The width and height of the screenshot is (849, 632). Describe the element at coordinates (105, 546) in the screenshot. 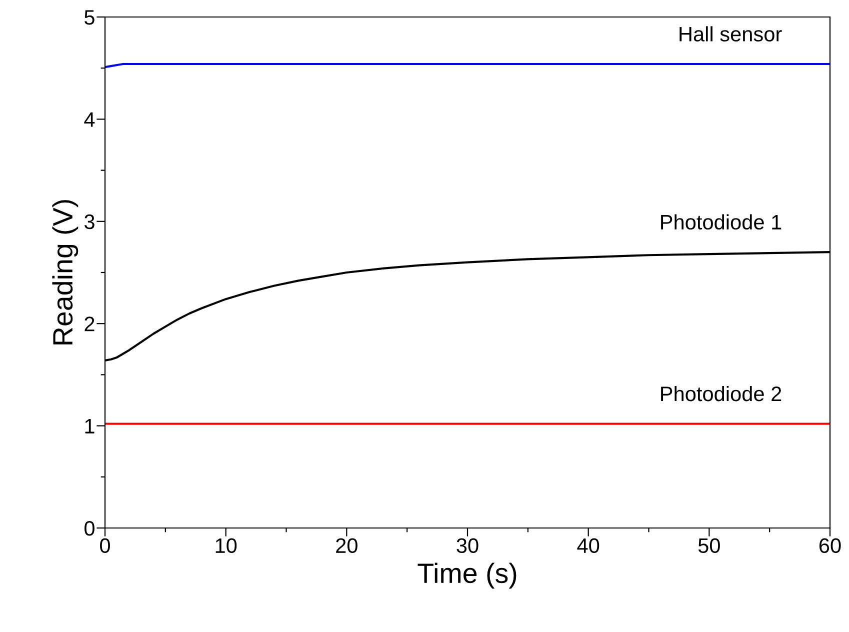

I see `x-tick-label: 0` at that location.